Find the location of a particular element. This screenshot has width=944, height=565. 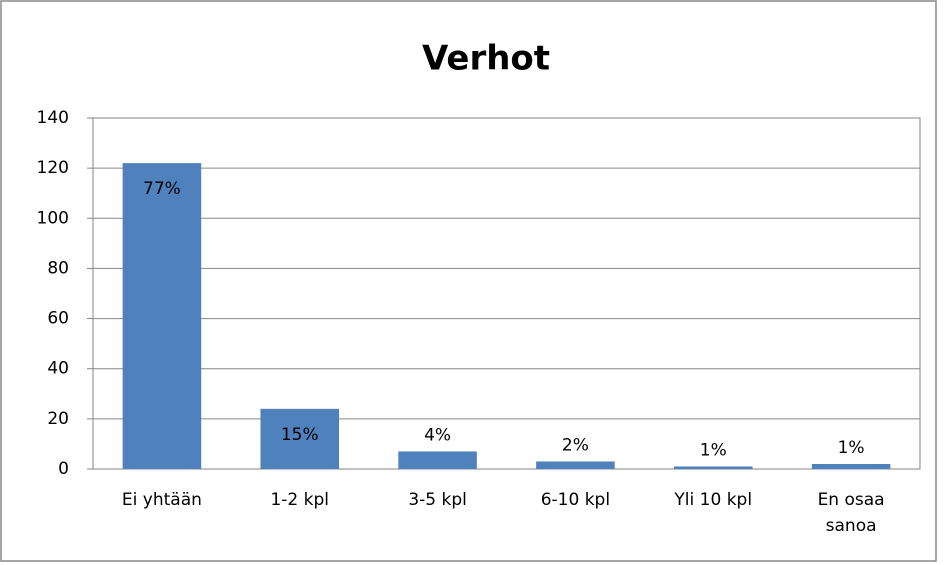

y-tick-label: 20 is located at coordinates (58, 419).